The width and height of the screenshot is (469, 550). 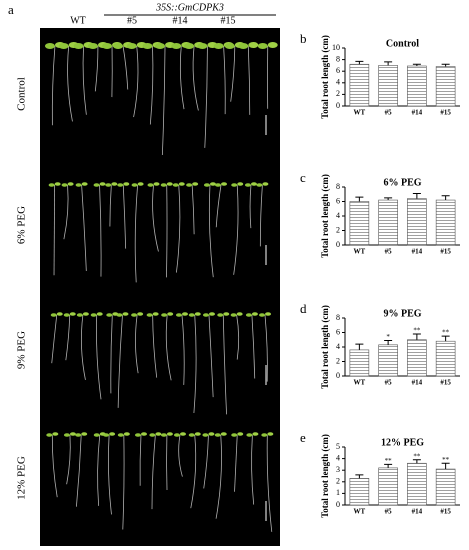 What do you see at coordinates (402, 182) in the screenshot?
I see `chart-title: 6% PEG` at bounding box center [402, 182].